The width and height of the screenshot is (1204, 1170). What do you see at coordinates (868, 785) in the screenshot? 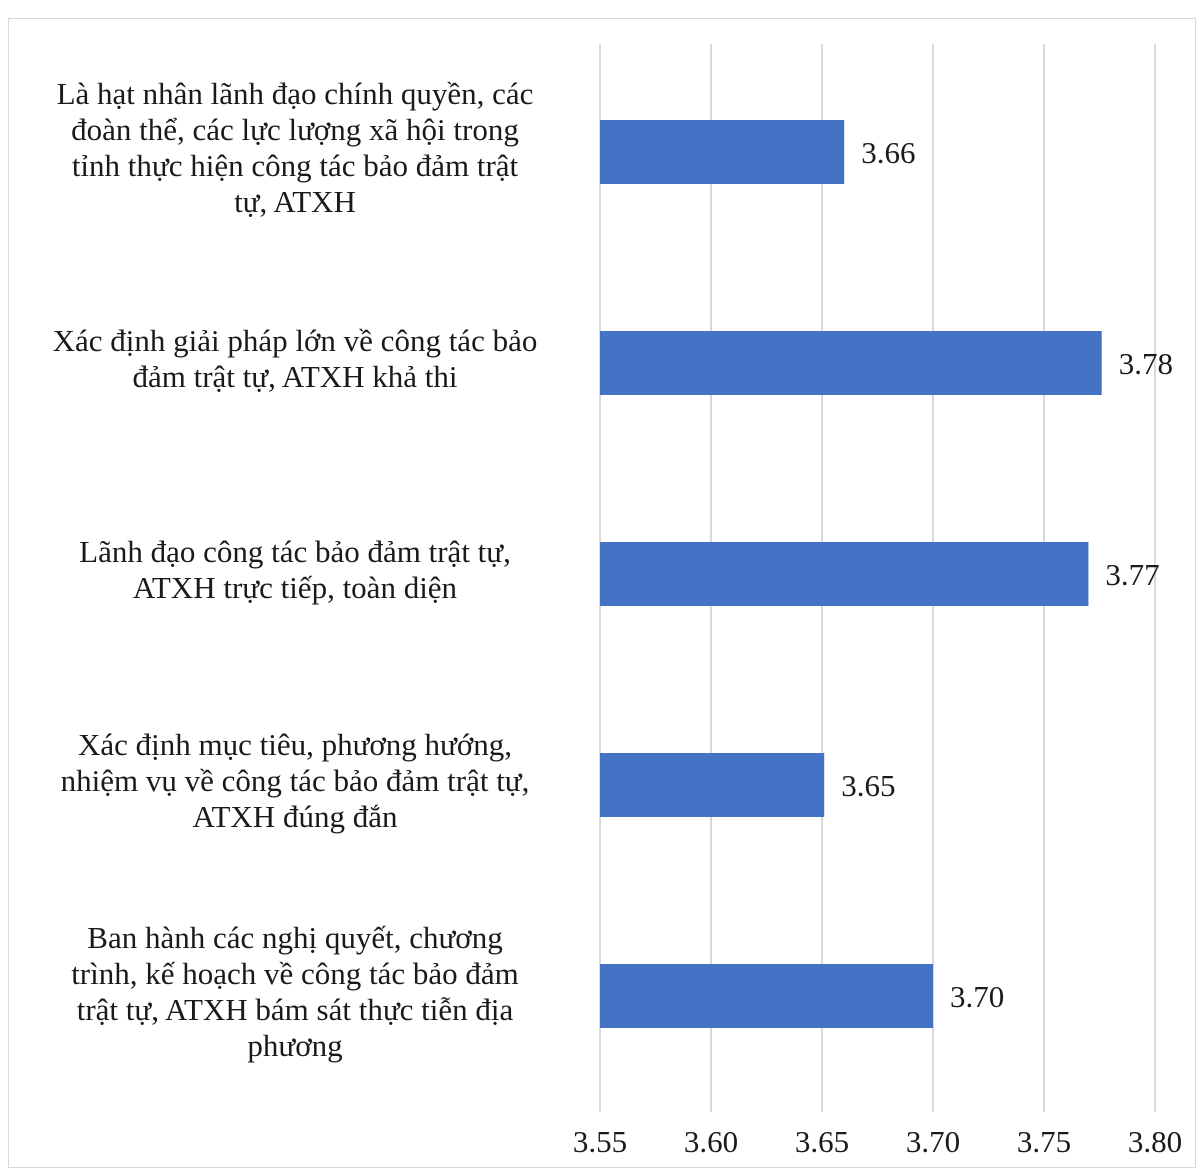
I see `data-label: 3.65` at bounding box center [868, 785].